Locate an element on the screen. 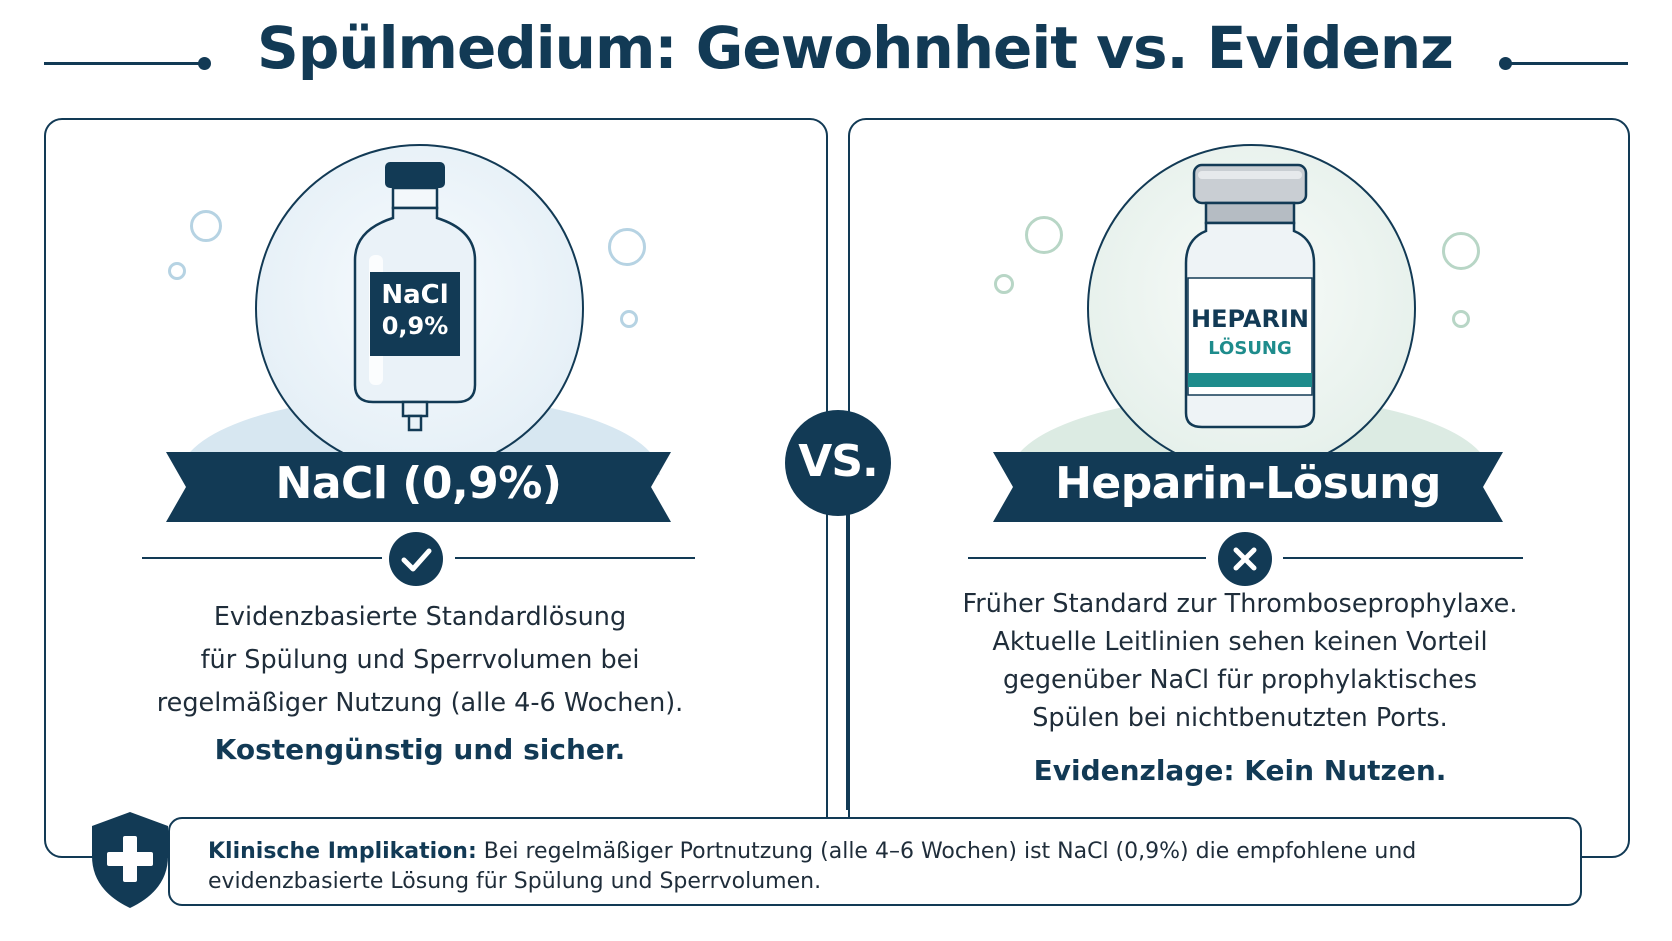 Image resolution: width=1672 pixels, height=941 pixels. nacl-description-line: für Spülung und Sperrvolumen bei is located at coordinates (420, 660).